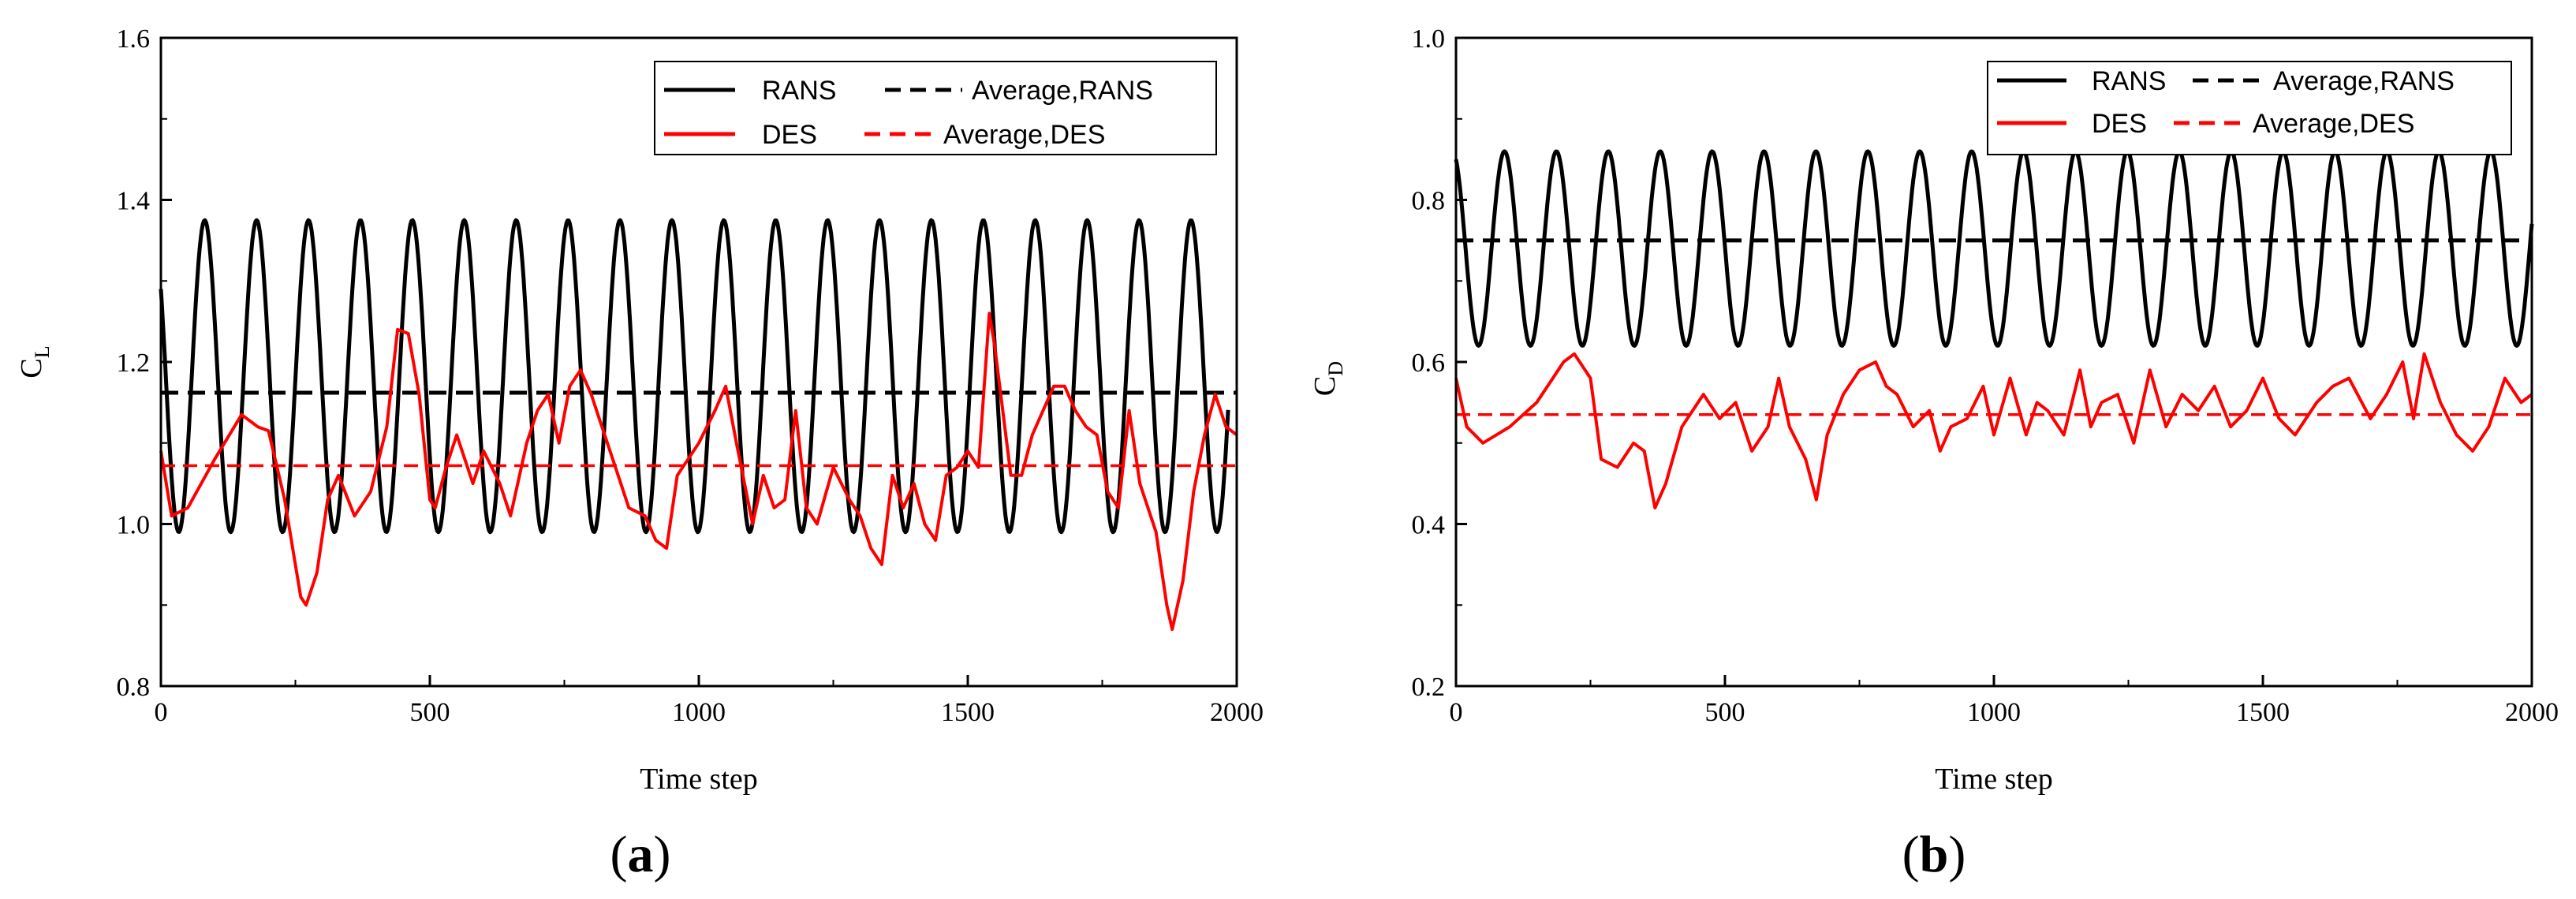 This screenshot has width=2576, height=899. I want to click on chart-b-legend-label-avg-rans: Average,RANS, so click(2364, 81).